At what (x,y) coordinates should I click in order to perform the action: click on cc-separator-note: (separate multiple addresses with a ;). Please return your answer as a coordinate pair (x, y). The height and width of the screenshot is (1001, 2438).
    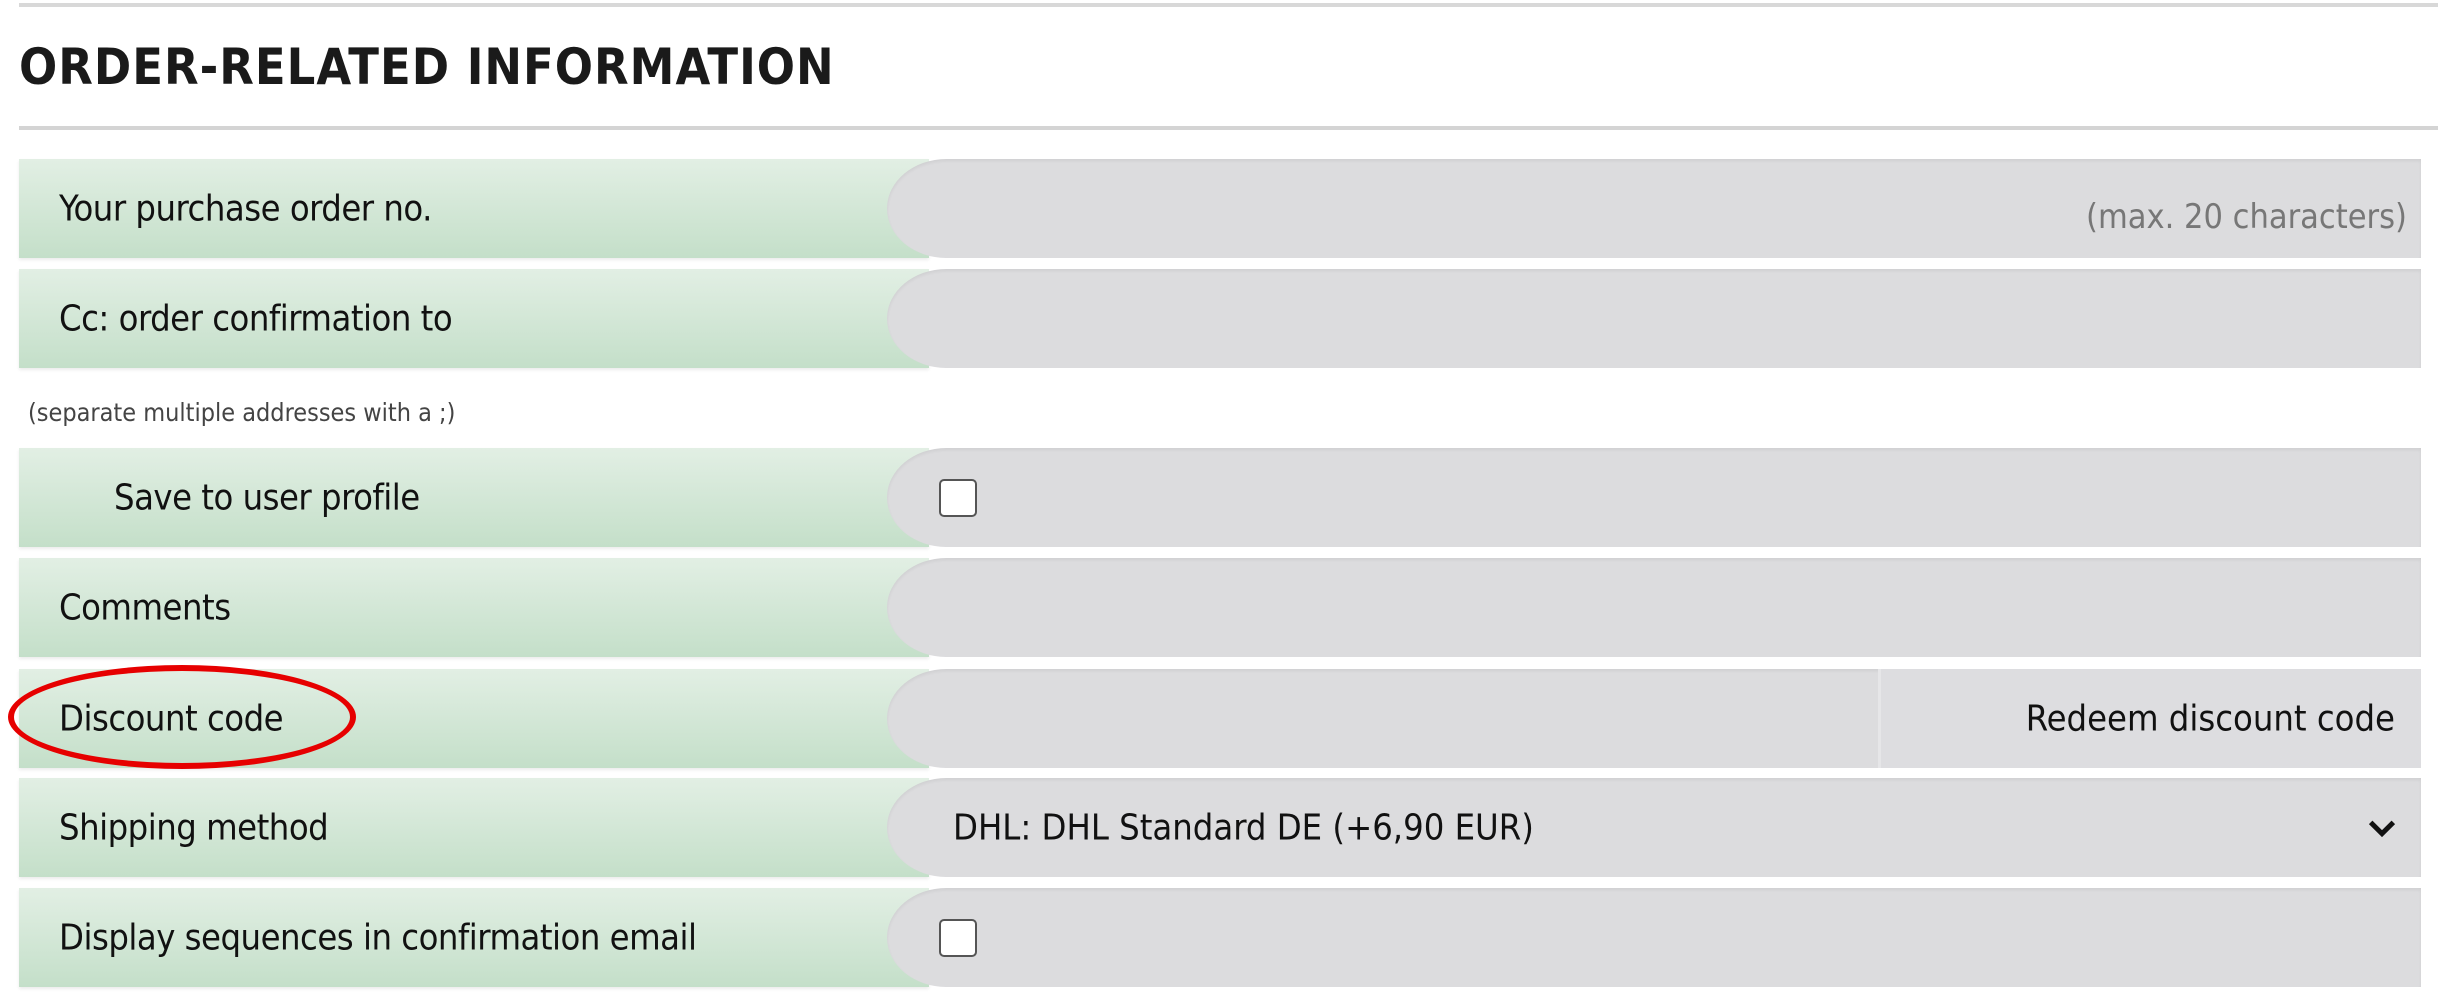
    Looking at the image, I should click on (242, 412).